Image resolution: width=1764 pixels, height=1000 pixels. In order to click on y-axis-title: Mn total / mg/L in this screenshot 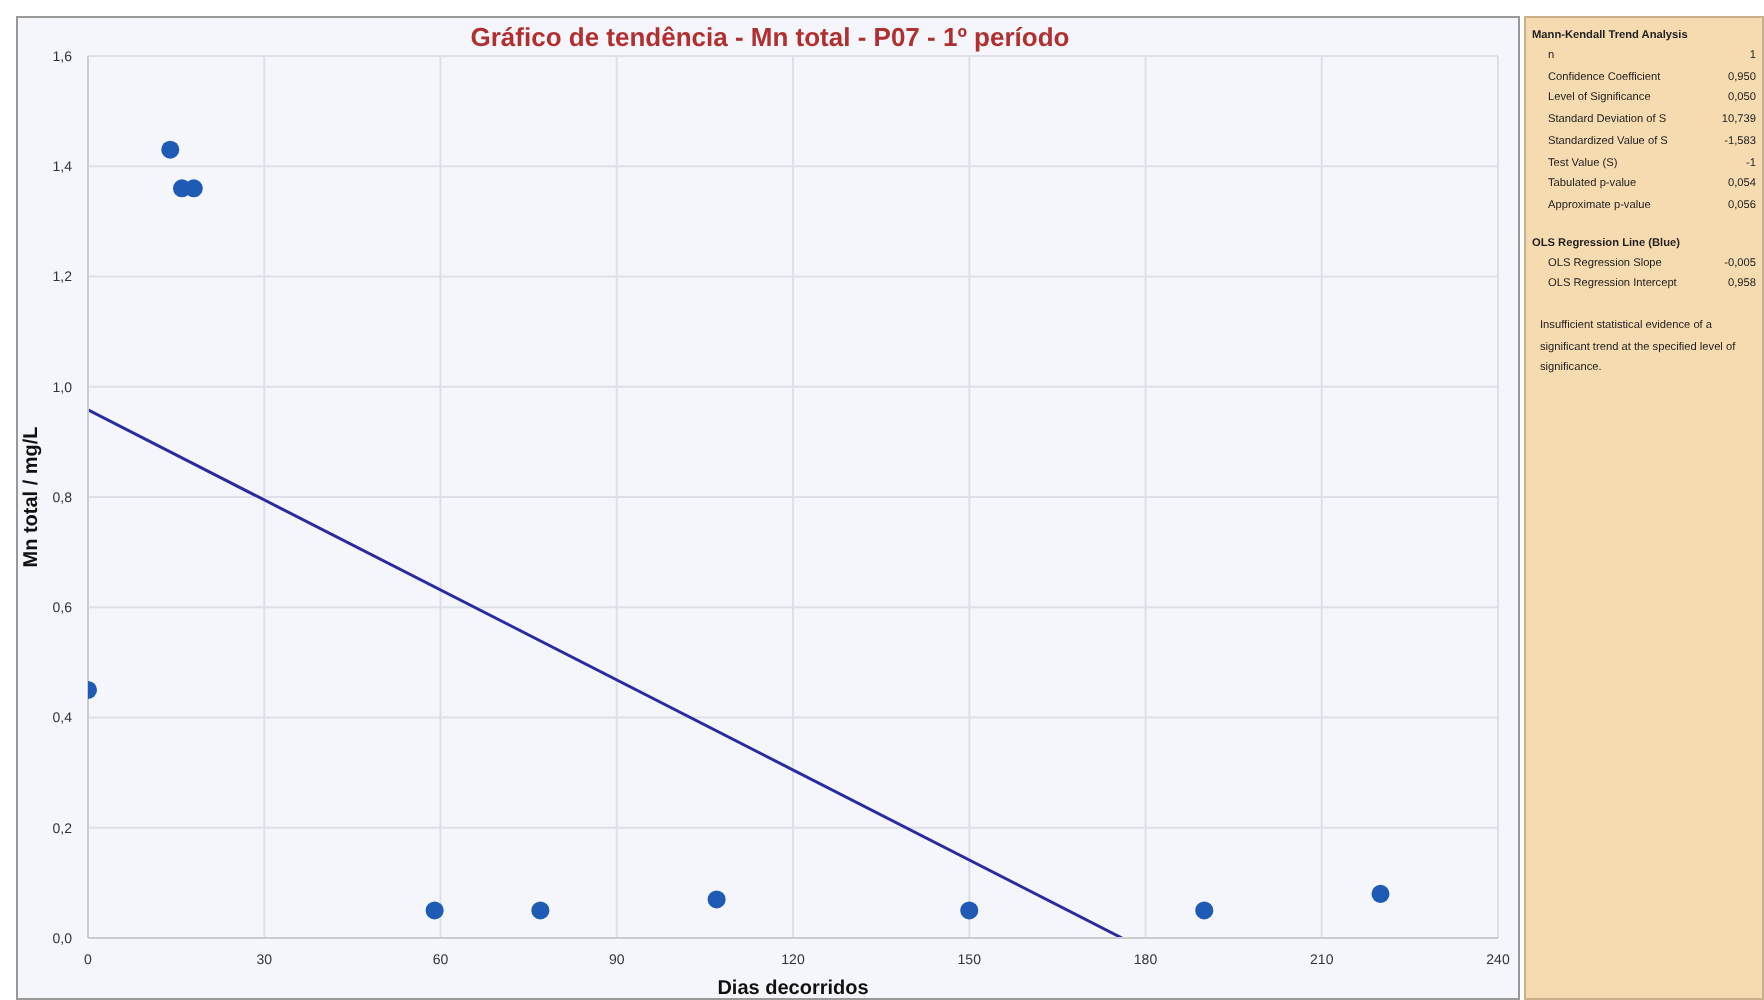, I will do `click(32, 497)`.